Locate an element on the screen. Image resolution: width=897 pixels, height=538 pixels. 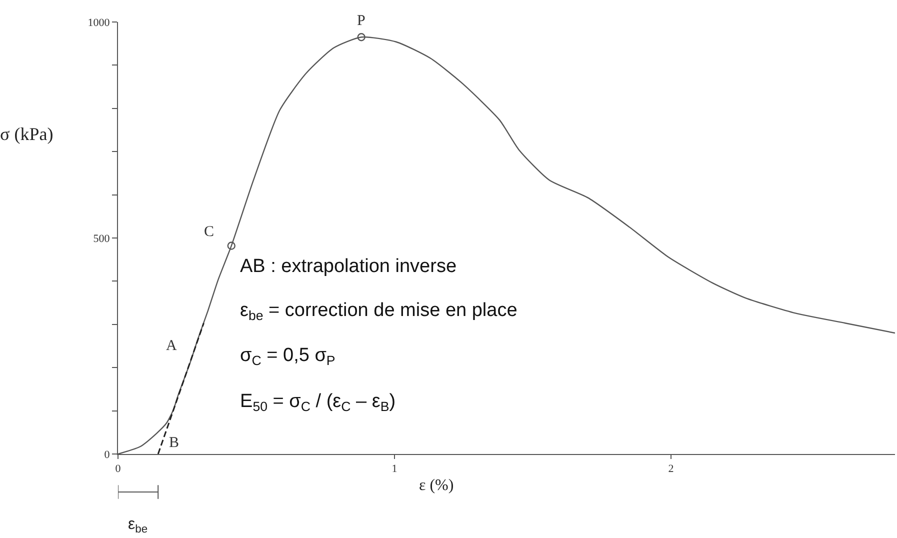
annotation: A is located at coordinates (171, 346).